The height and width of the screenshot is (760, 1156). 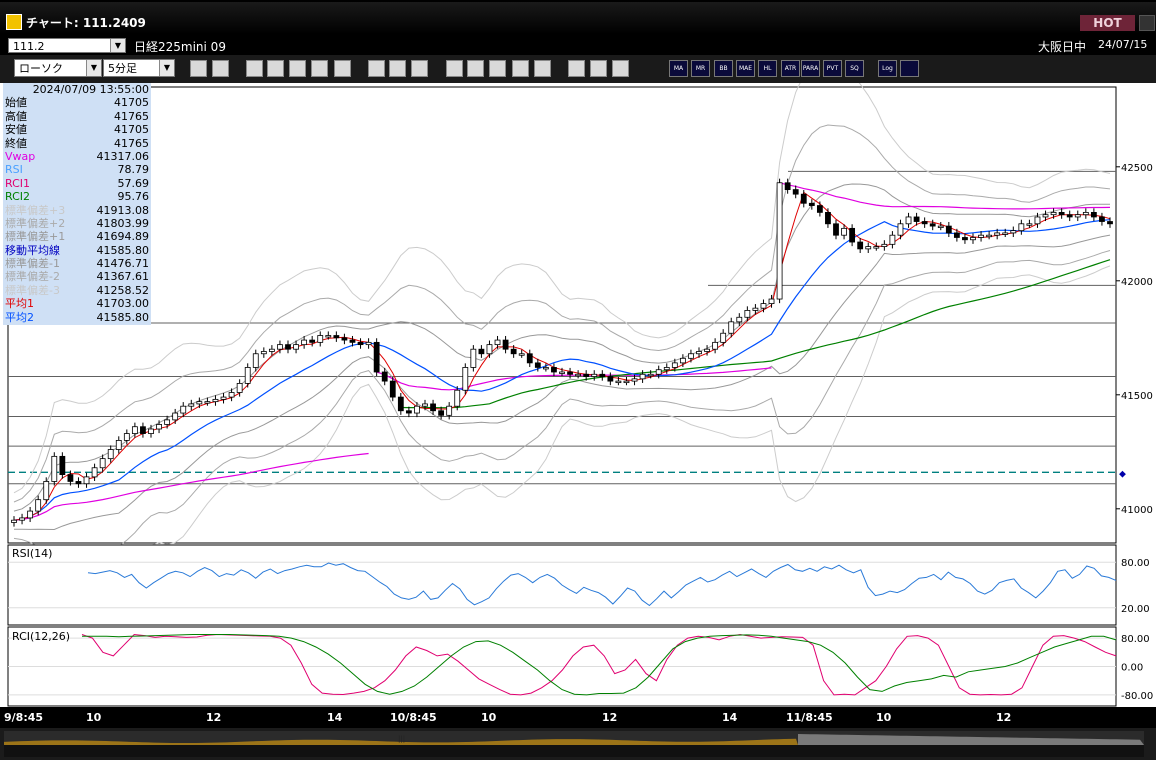 What do you see at coordinates (77, 236) in the screenshot?
I see `info-row: 標準偏差+1 41694.89` at bounding box center [77, 236].